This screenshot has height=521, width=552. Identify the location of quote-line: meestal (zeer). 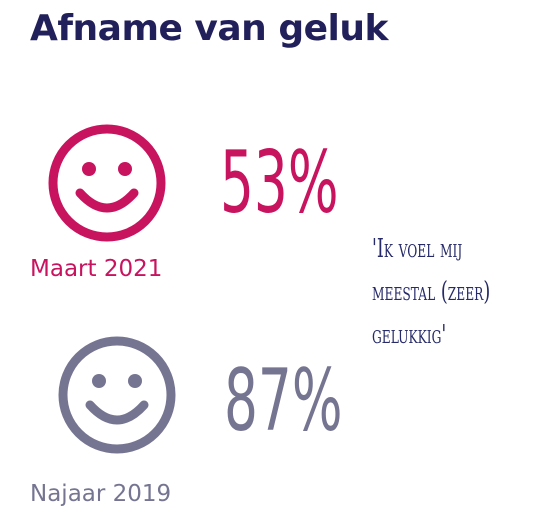
(431, 292).